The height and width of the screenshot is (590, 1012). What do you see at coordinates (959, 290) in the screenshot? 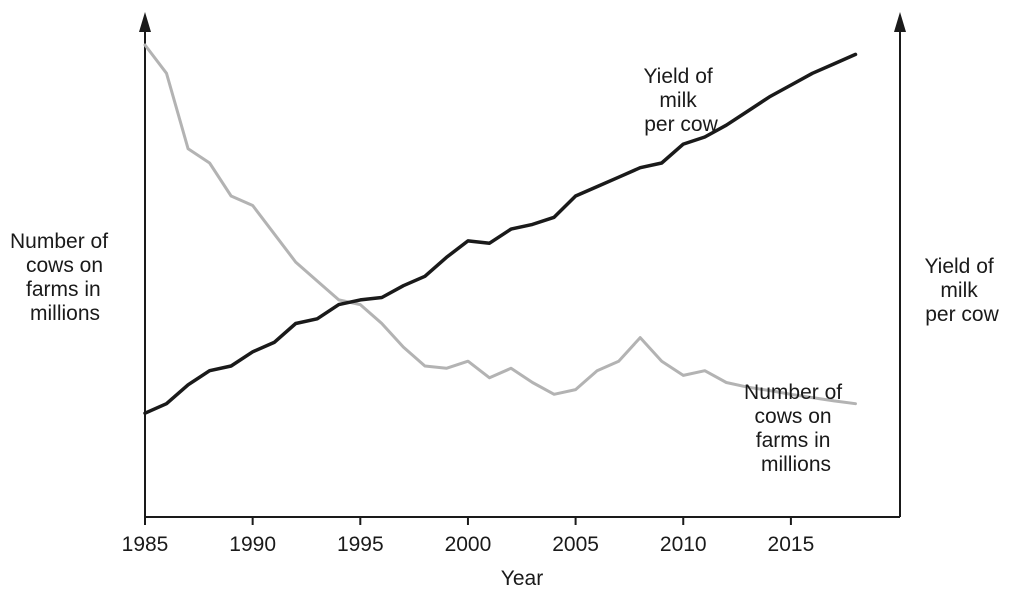
I see `right-y-axis-title-line: milk` at bounding box center [959, 290].